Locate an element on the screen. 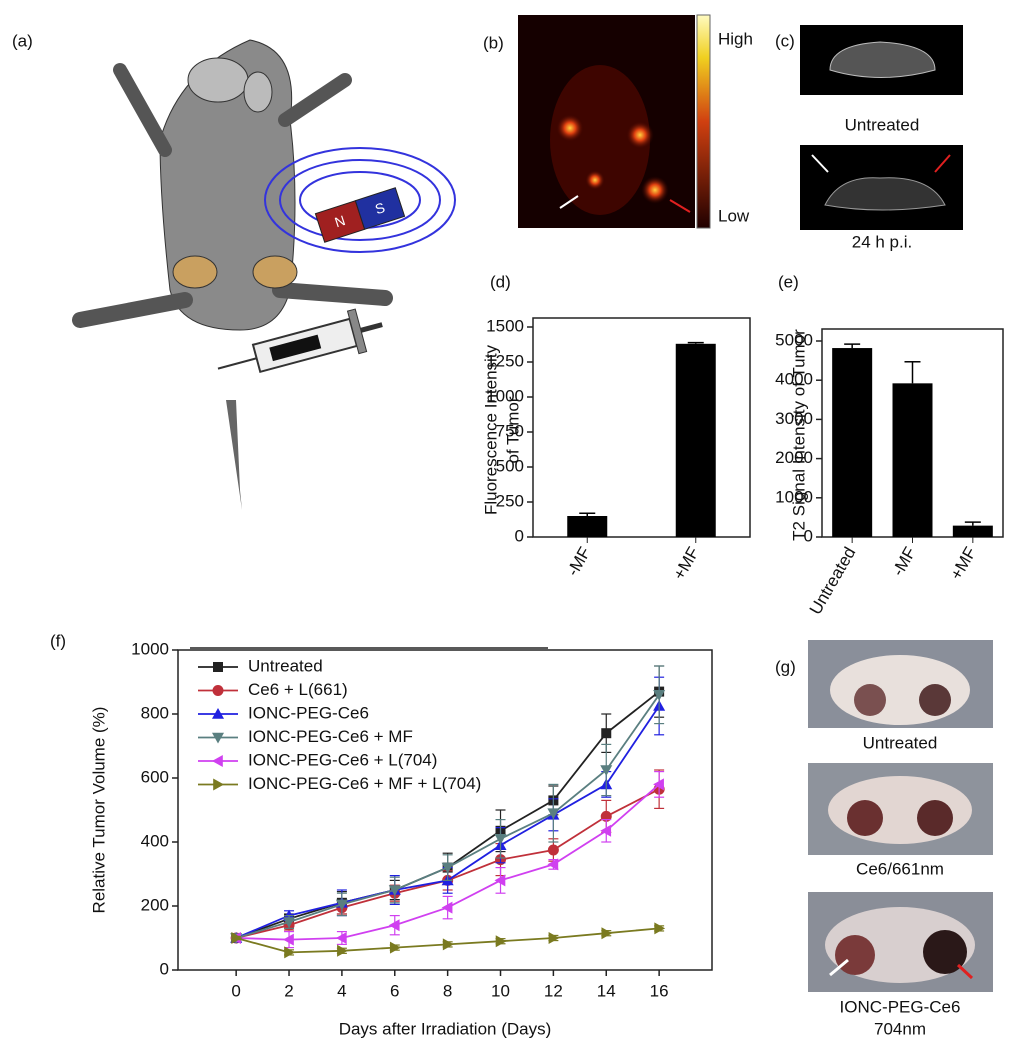 The image size is (1030, 1055). image-caption: 704nm is located at coordinates (900, 1028).